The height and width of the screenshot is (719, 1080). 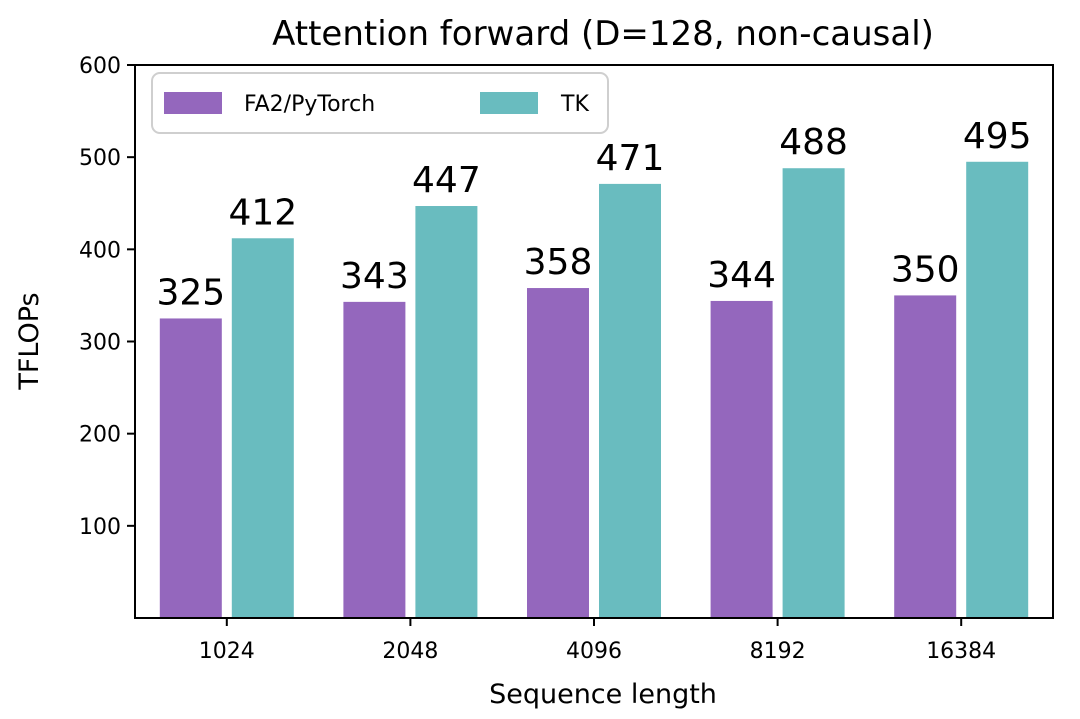 What do you see at coordinates (29, 341) in the screenshot?
I see `y-axis-label: TFLOPs` at bounding box center [29, 341].